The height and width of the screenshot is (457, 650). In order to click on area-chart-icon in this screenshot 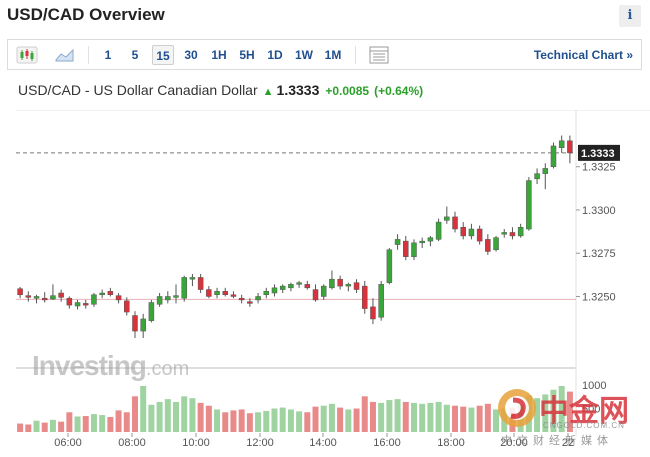, I will do `click(65, 55)`.